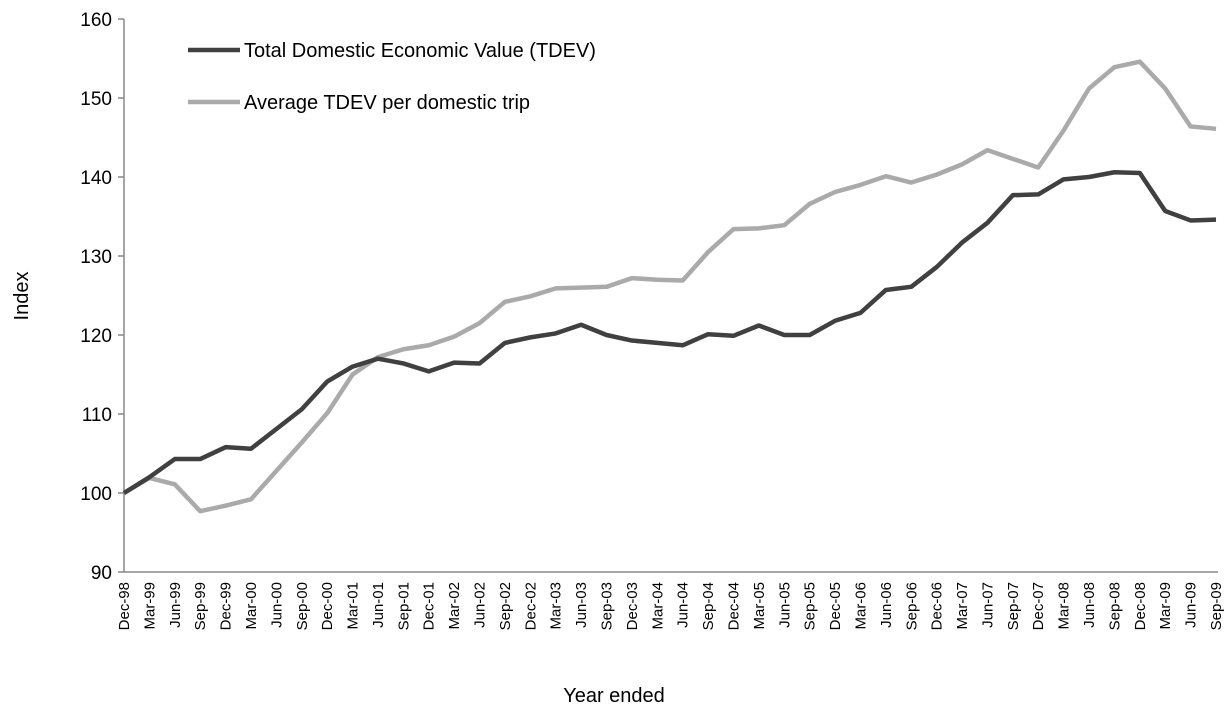 Image resolution: width=1229 pixels, height=713 pixels. Describe the element at coordinates (226, 606) in the screenshot. I see `x-tick-label: Dec-99` at that location.